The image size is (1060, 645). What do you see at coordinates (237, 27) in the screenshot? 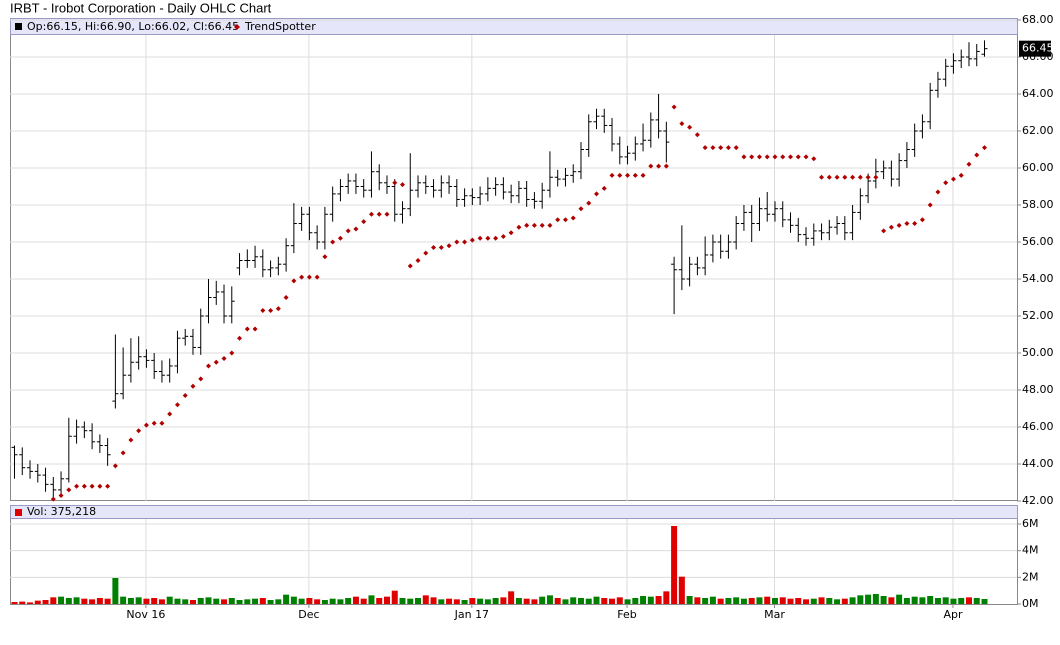
I see `legend-marker` at bounding box center [237, 27].